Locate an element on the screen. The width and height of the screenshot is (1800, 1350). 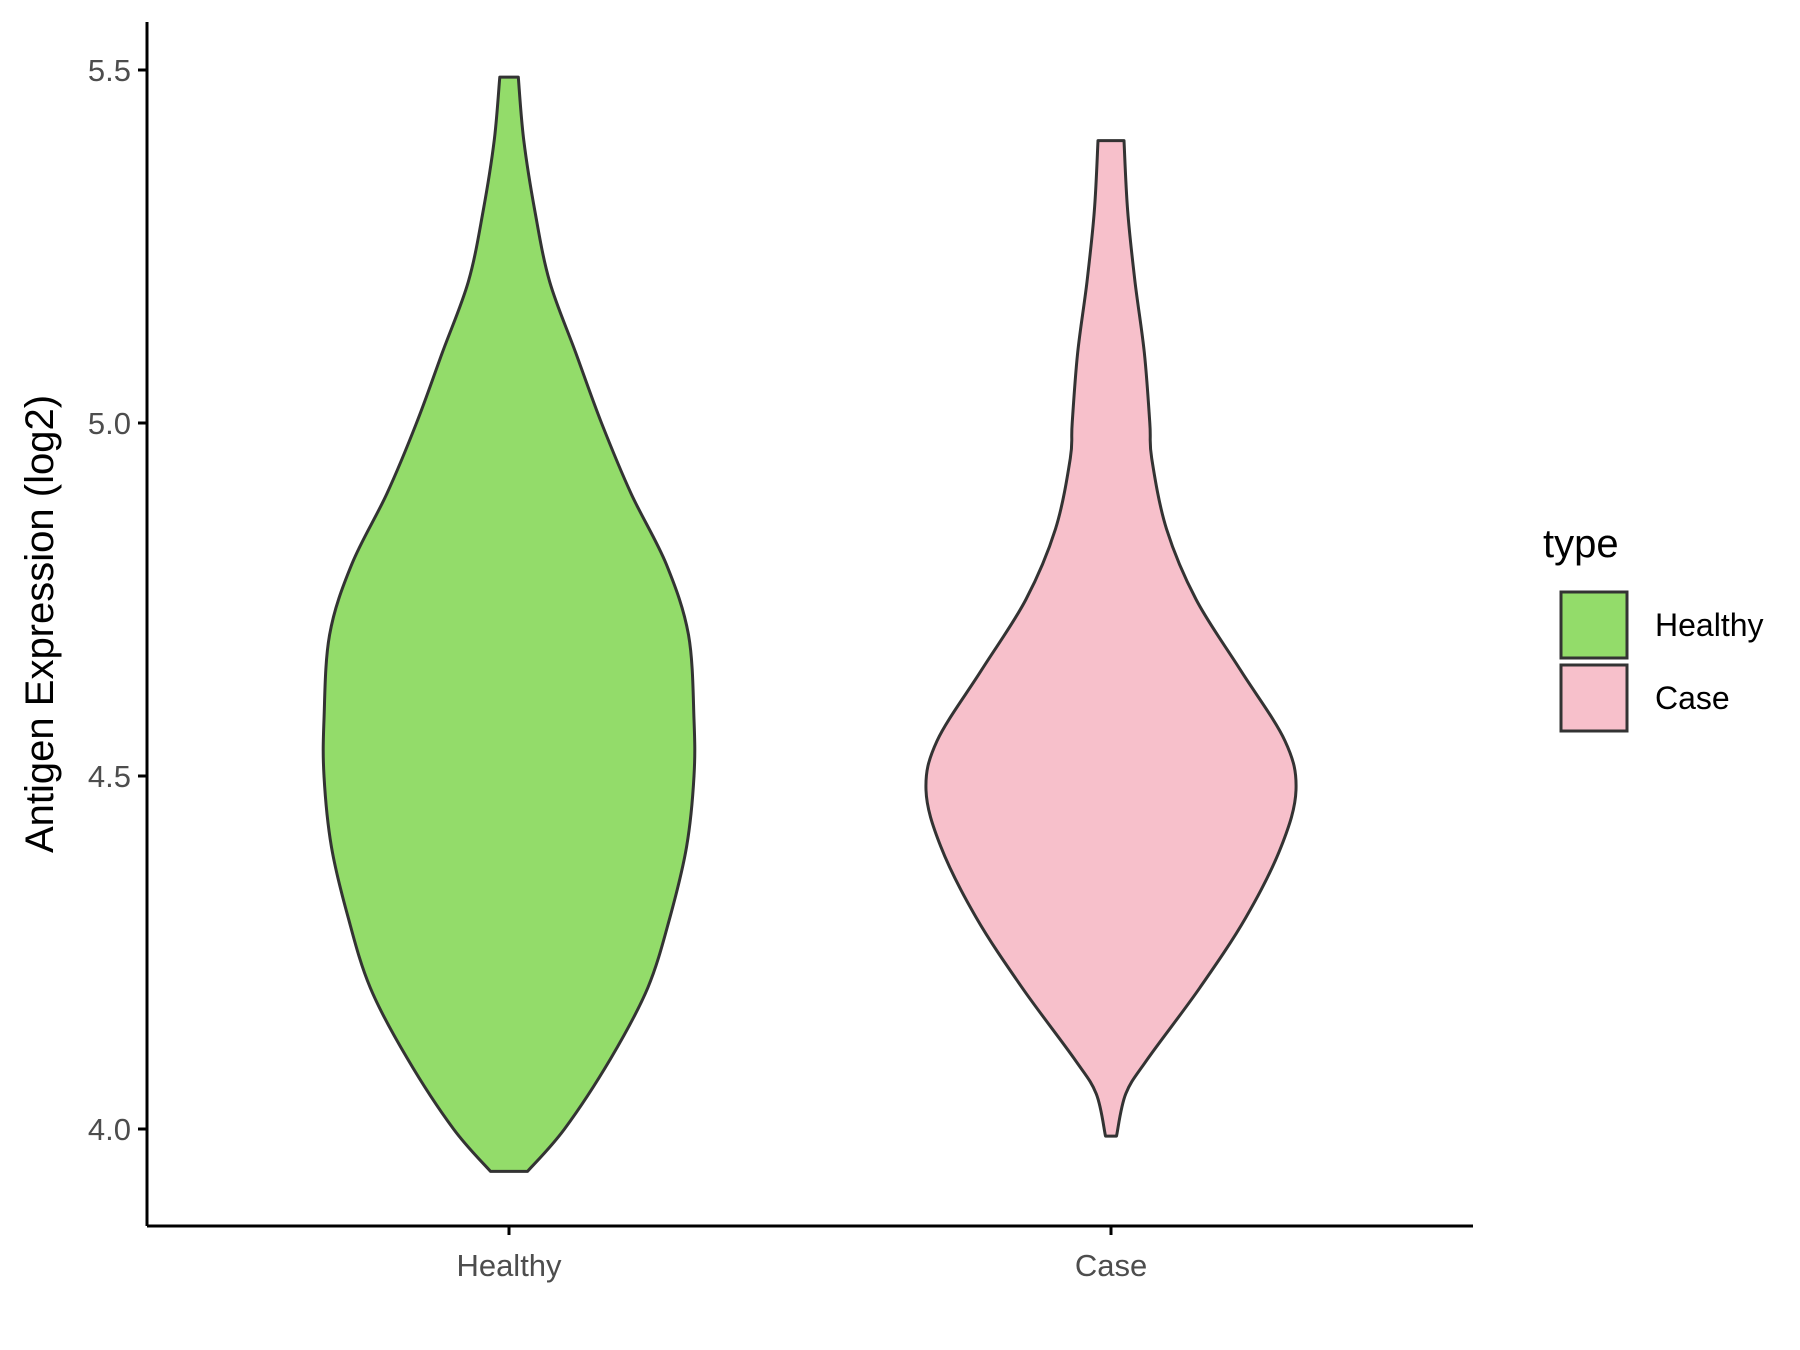
legend-label: Case is located at coordinates (1692, 698).